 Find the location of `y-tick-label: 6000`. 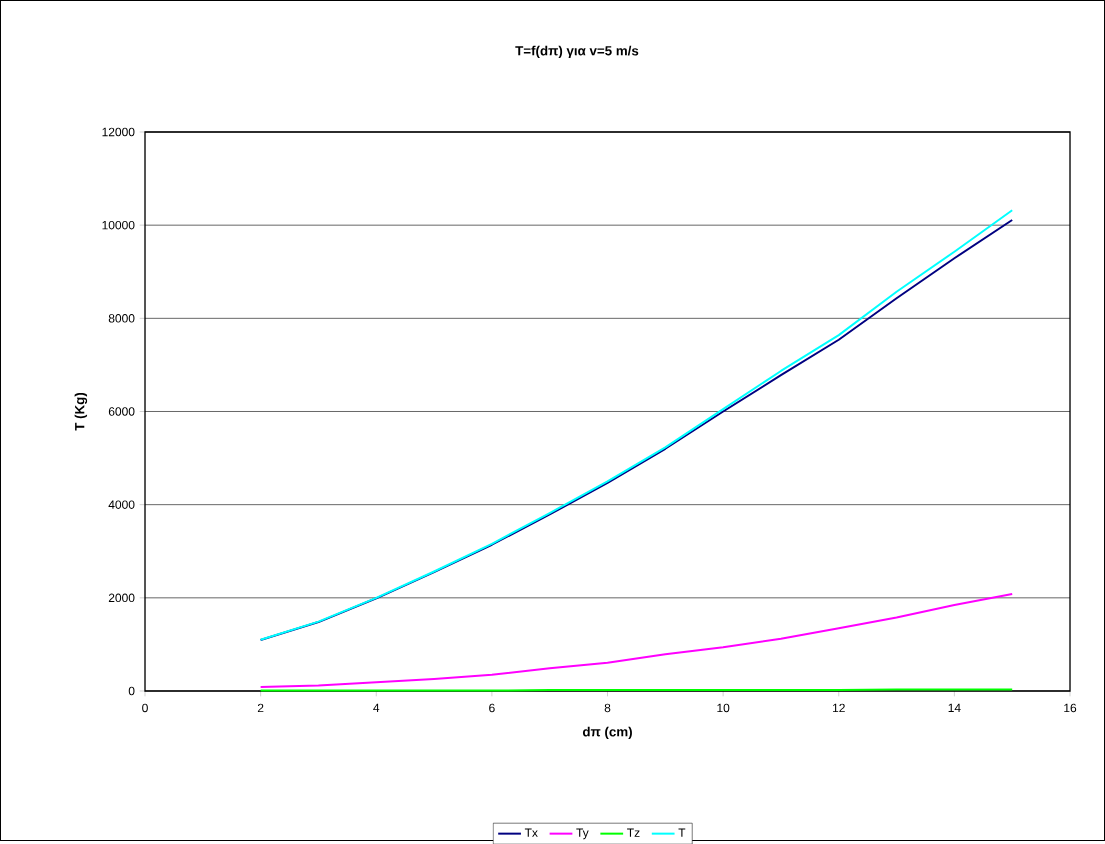

y-tick-label: 6000 is located at coordinates (121, 411).